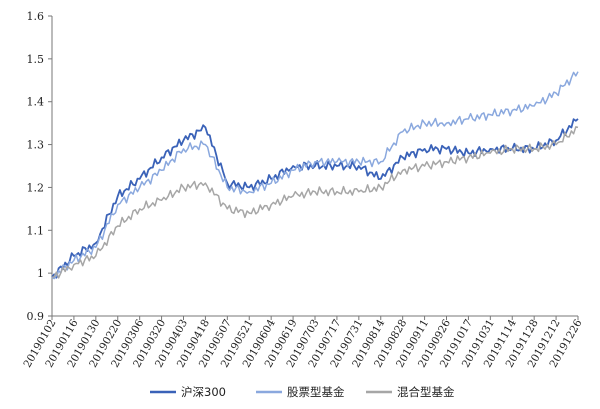 The image size is (600, 409). Describe the element at coordinates (36, 187) in the screenshot. I see `y-tick-label: 1.2` at that location.